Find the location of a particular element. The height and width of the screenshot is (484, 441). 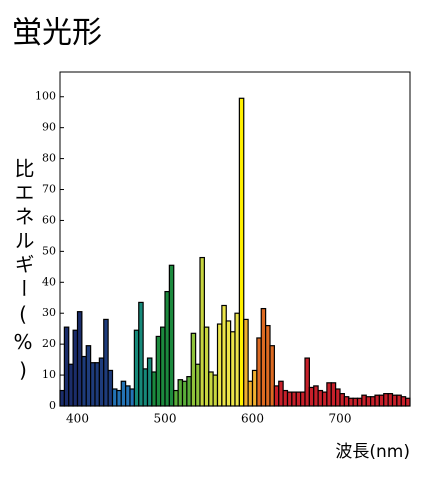

y-tick-label: 70 is located at coordinates (49, 189).